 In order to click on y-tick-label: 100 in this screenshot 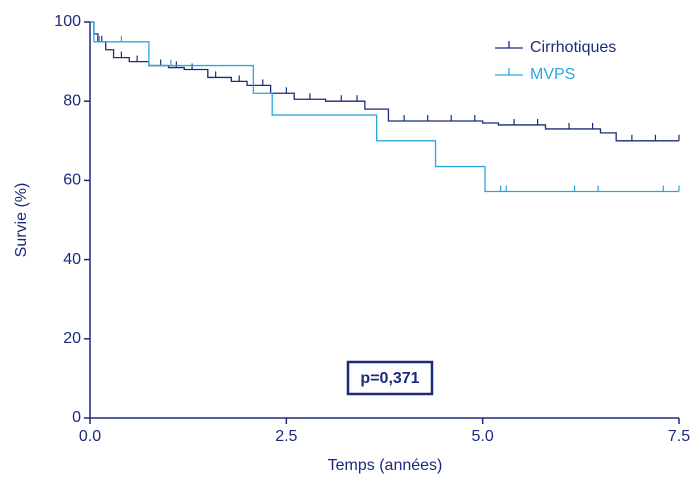, I will do `click(67, 21)`.